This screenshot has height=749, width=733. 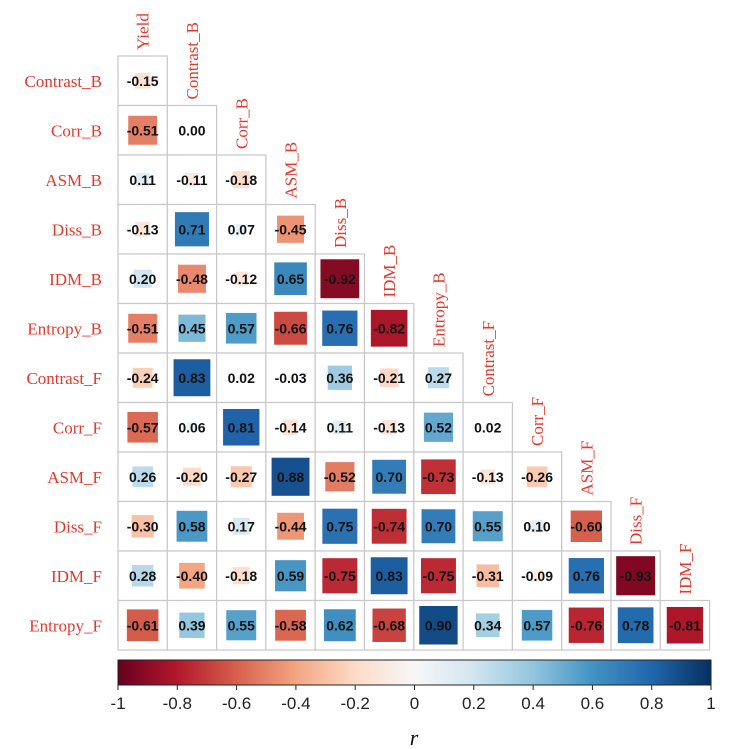 What do you see at coordinates (487, 526) in the screenshot?
I see `heatmap-square-diss-f-contrast-f` at bounding box center [487, 526].